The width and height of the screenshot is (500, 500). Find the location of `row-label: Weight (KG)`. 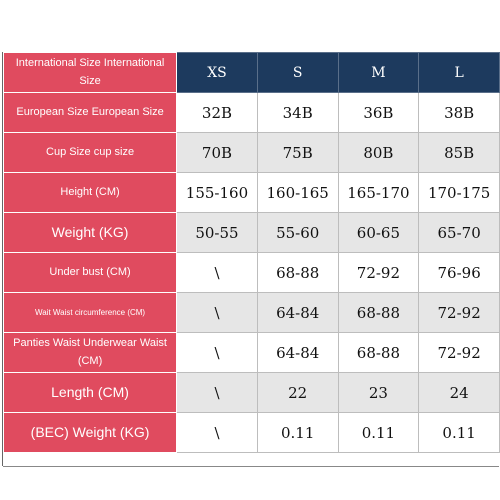

row-label: Weight (KG) is located at coordinates (90, 232).